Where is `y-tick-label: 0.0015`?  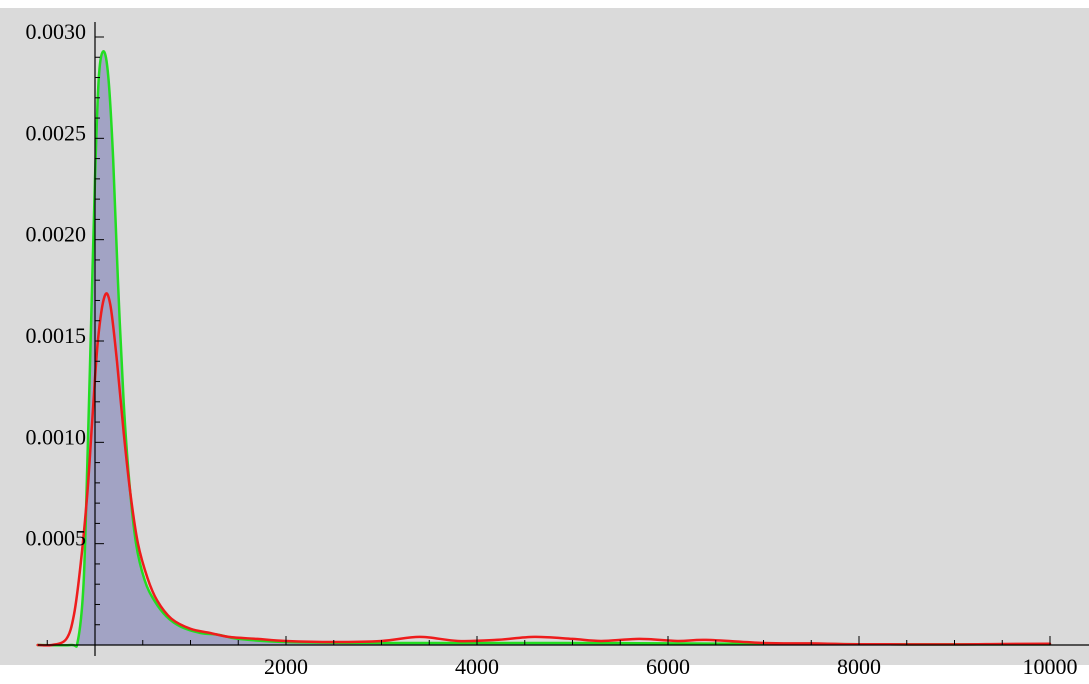 y-tick-label: 0.0015 is located at coordinates (56, 335).